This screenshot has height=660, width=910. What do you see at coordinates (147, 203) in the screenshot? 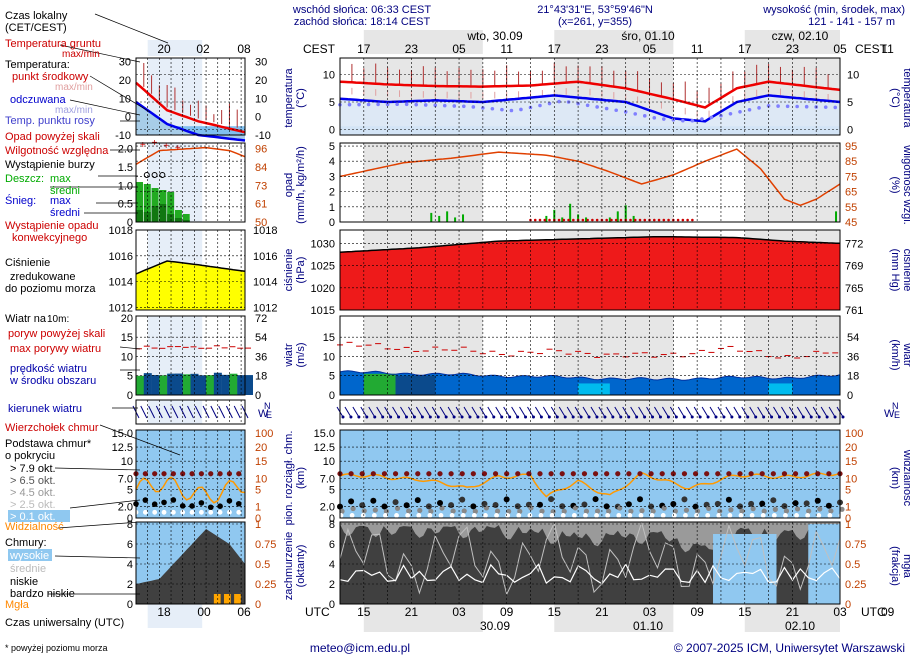
I see `left-rain-max-bar` at bounding box center [147, 203].